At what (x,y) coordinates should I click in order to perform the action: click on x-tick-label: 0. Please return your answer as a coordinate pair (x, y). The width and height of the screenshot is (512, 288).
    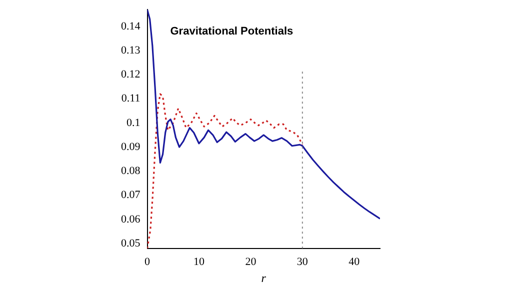
    Looking at the image, I should click on (147, 262).